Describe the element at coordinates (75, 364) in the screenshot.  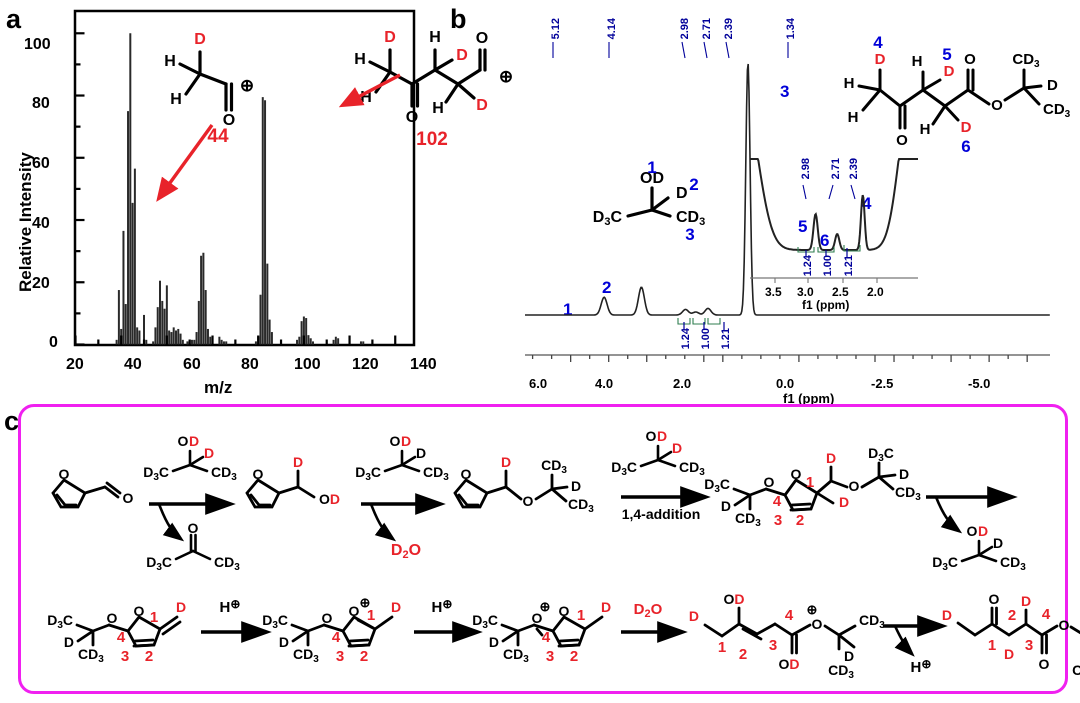
I see `x-tick-20: 20` at that location.